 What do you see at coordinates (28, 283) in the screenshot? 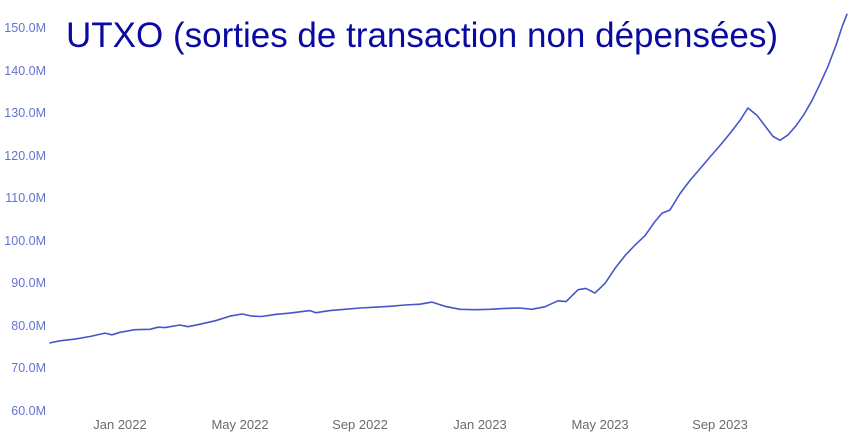
I see `y-tick-label: 90.0M` at bounding box center [28, 283].